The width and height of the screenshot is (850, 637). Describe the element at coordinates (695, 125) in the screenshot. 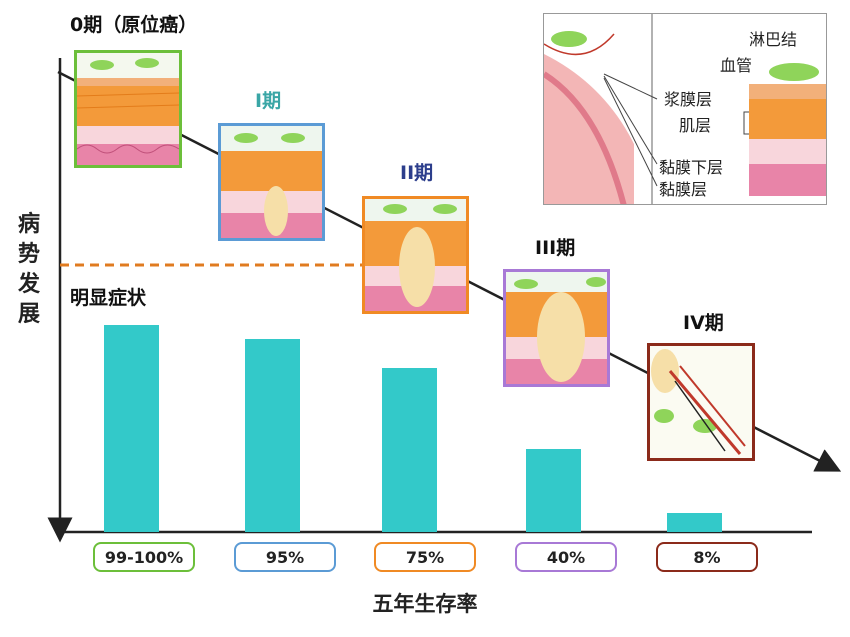

I see `inset-label-muscularis: 肌层` at that location.